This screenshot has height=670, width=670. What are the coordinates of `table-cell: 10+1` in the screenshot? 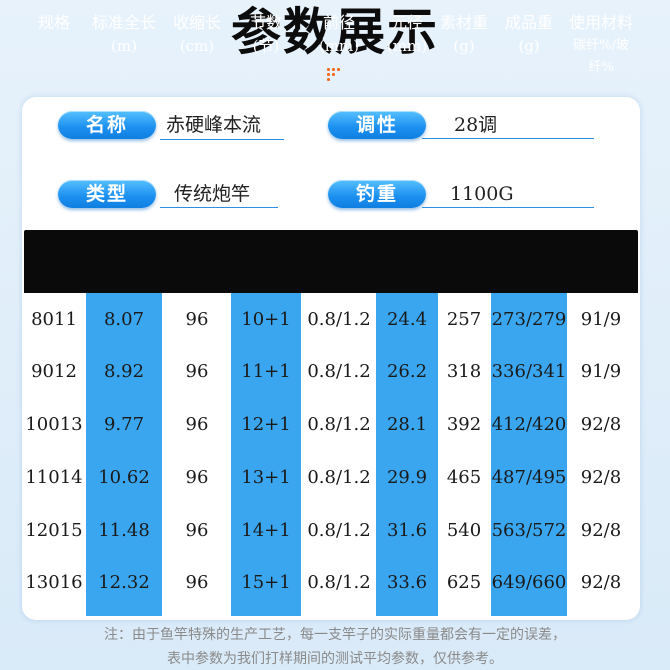 It's located at (266, 319).